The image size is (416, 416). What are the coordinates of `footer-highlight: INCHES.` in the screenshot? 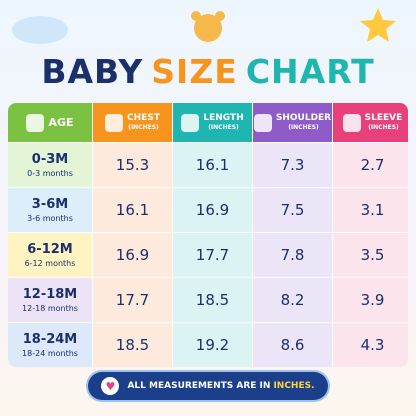 It's located at (294, 386).